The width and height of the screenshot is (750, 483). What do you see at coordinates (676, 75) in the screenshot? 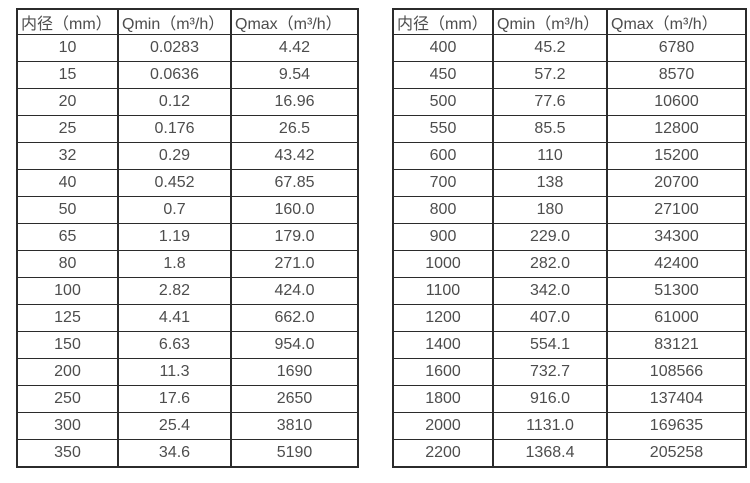
I see `table-cell: 8570` at bounding box center [676, 75].